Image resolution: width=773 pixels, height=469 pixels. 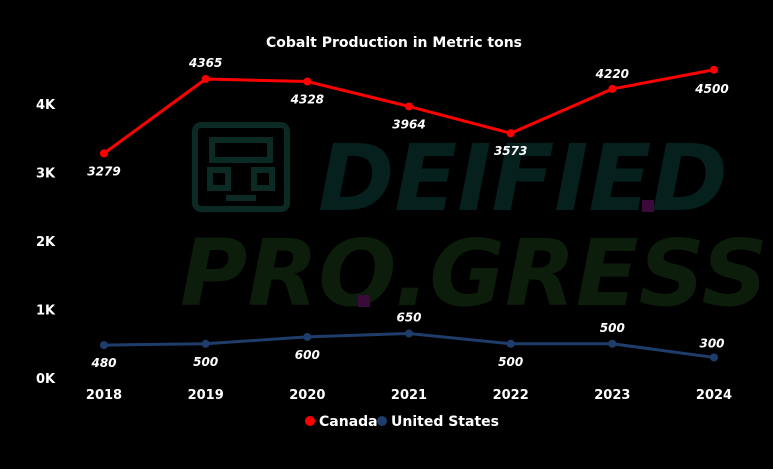 I want to click on data-label-united-states: 600, so click(x=307, y=355).